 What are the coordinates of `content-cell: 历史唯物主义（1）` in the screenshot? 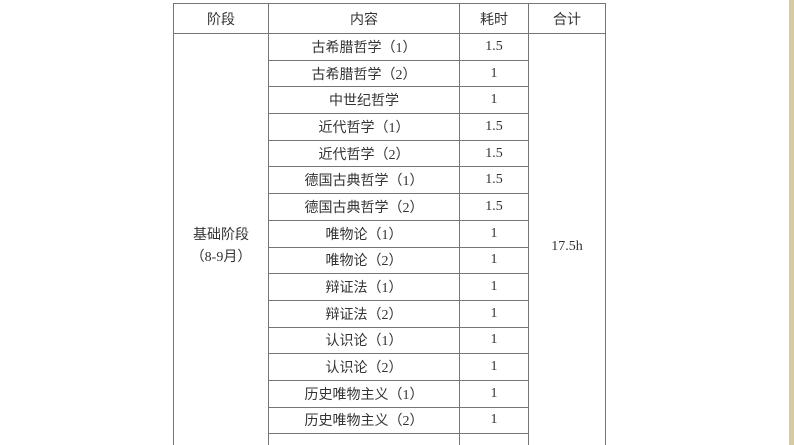 It's located at (364, 393).